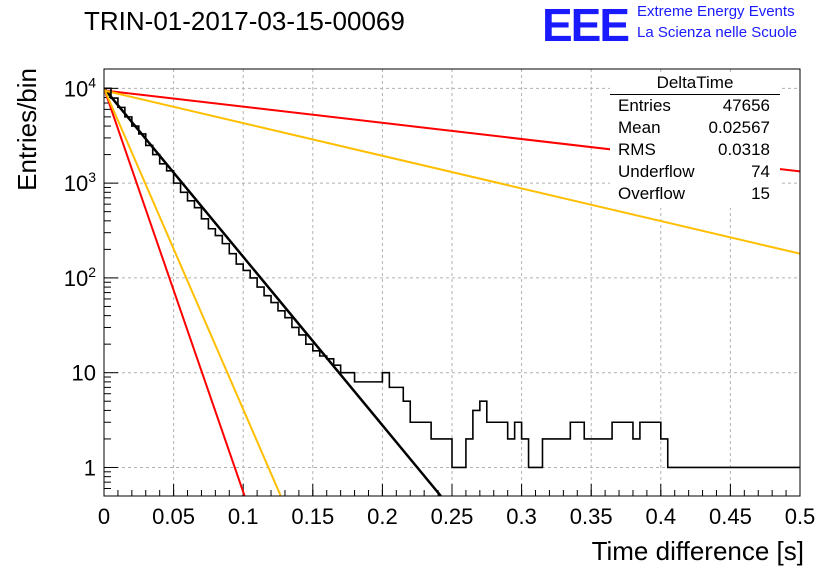 The height and width of the screenshot is (572, 836). What do you see at coordinates (644, 105) in the screenshot?
I see `stats-label: Entries` at bounding box center [644, 105].